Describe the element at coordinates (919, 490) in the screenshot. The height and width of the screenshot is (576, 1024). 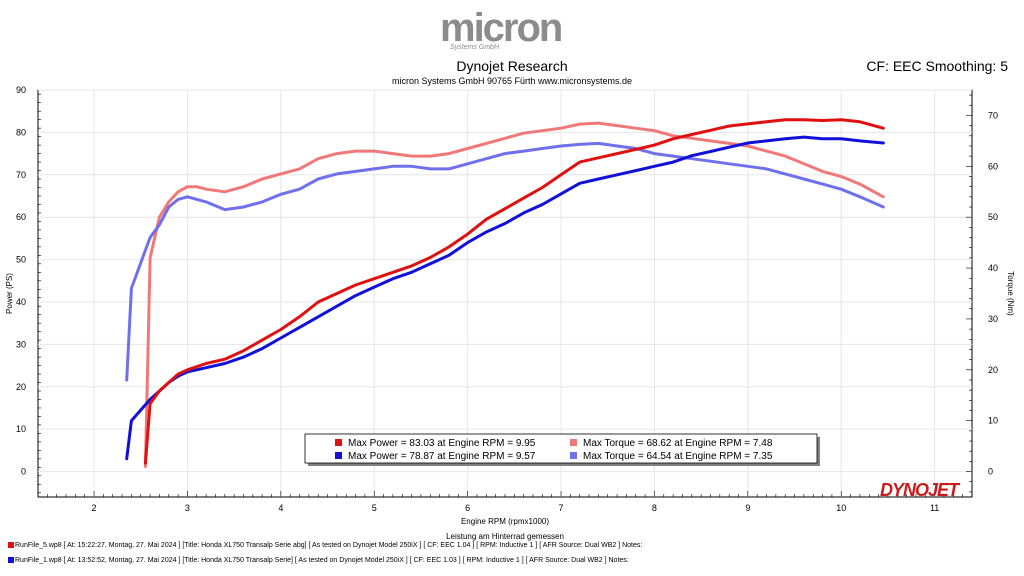
I see `dynojet-logo: DYNOJET` at that location.